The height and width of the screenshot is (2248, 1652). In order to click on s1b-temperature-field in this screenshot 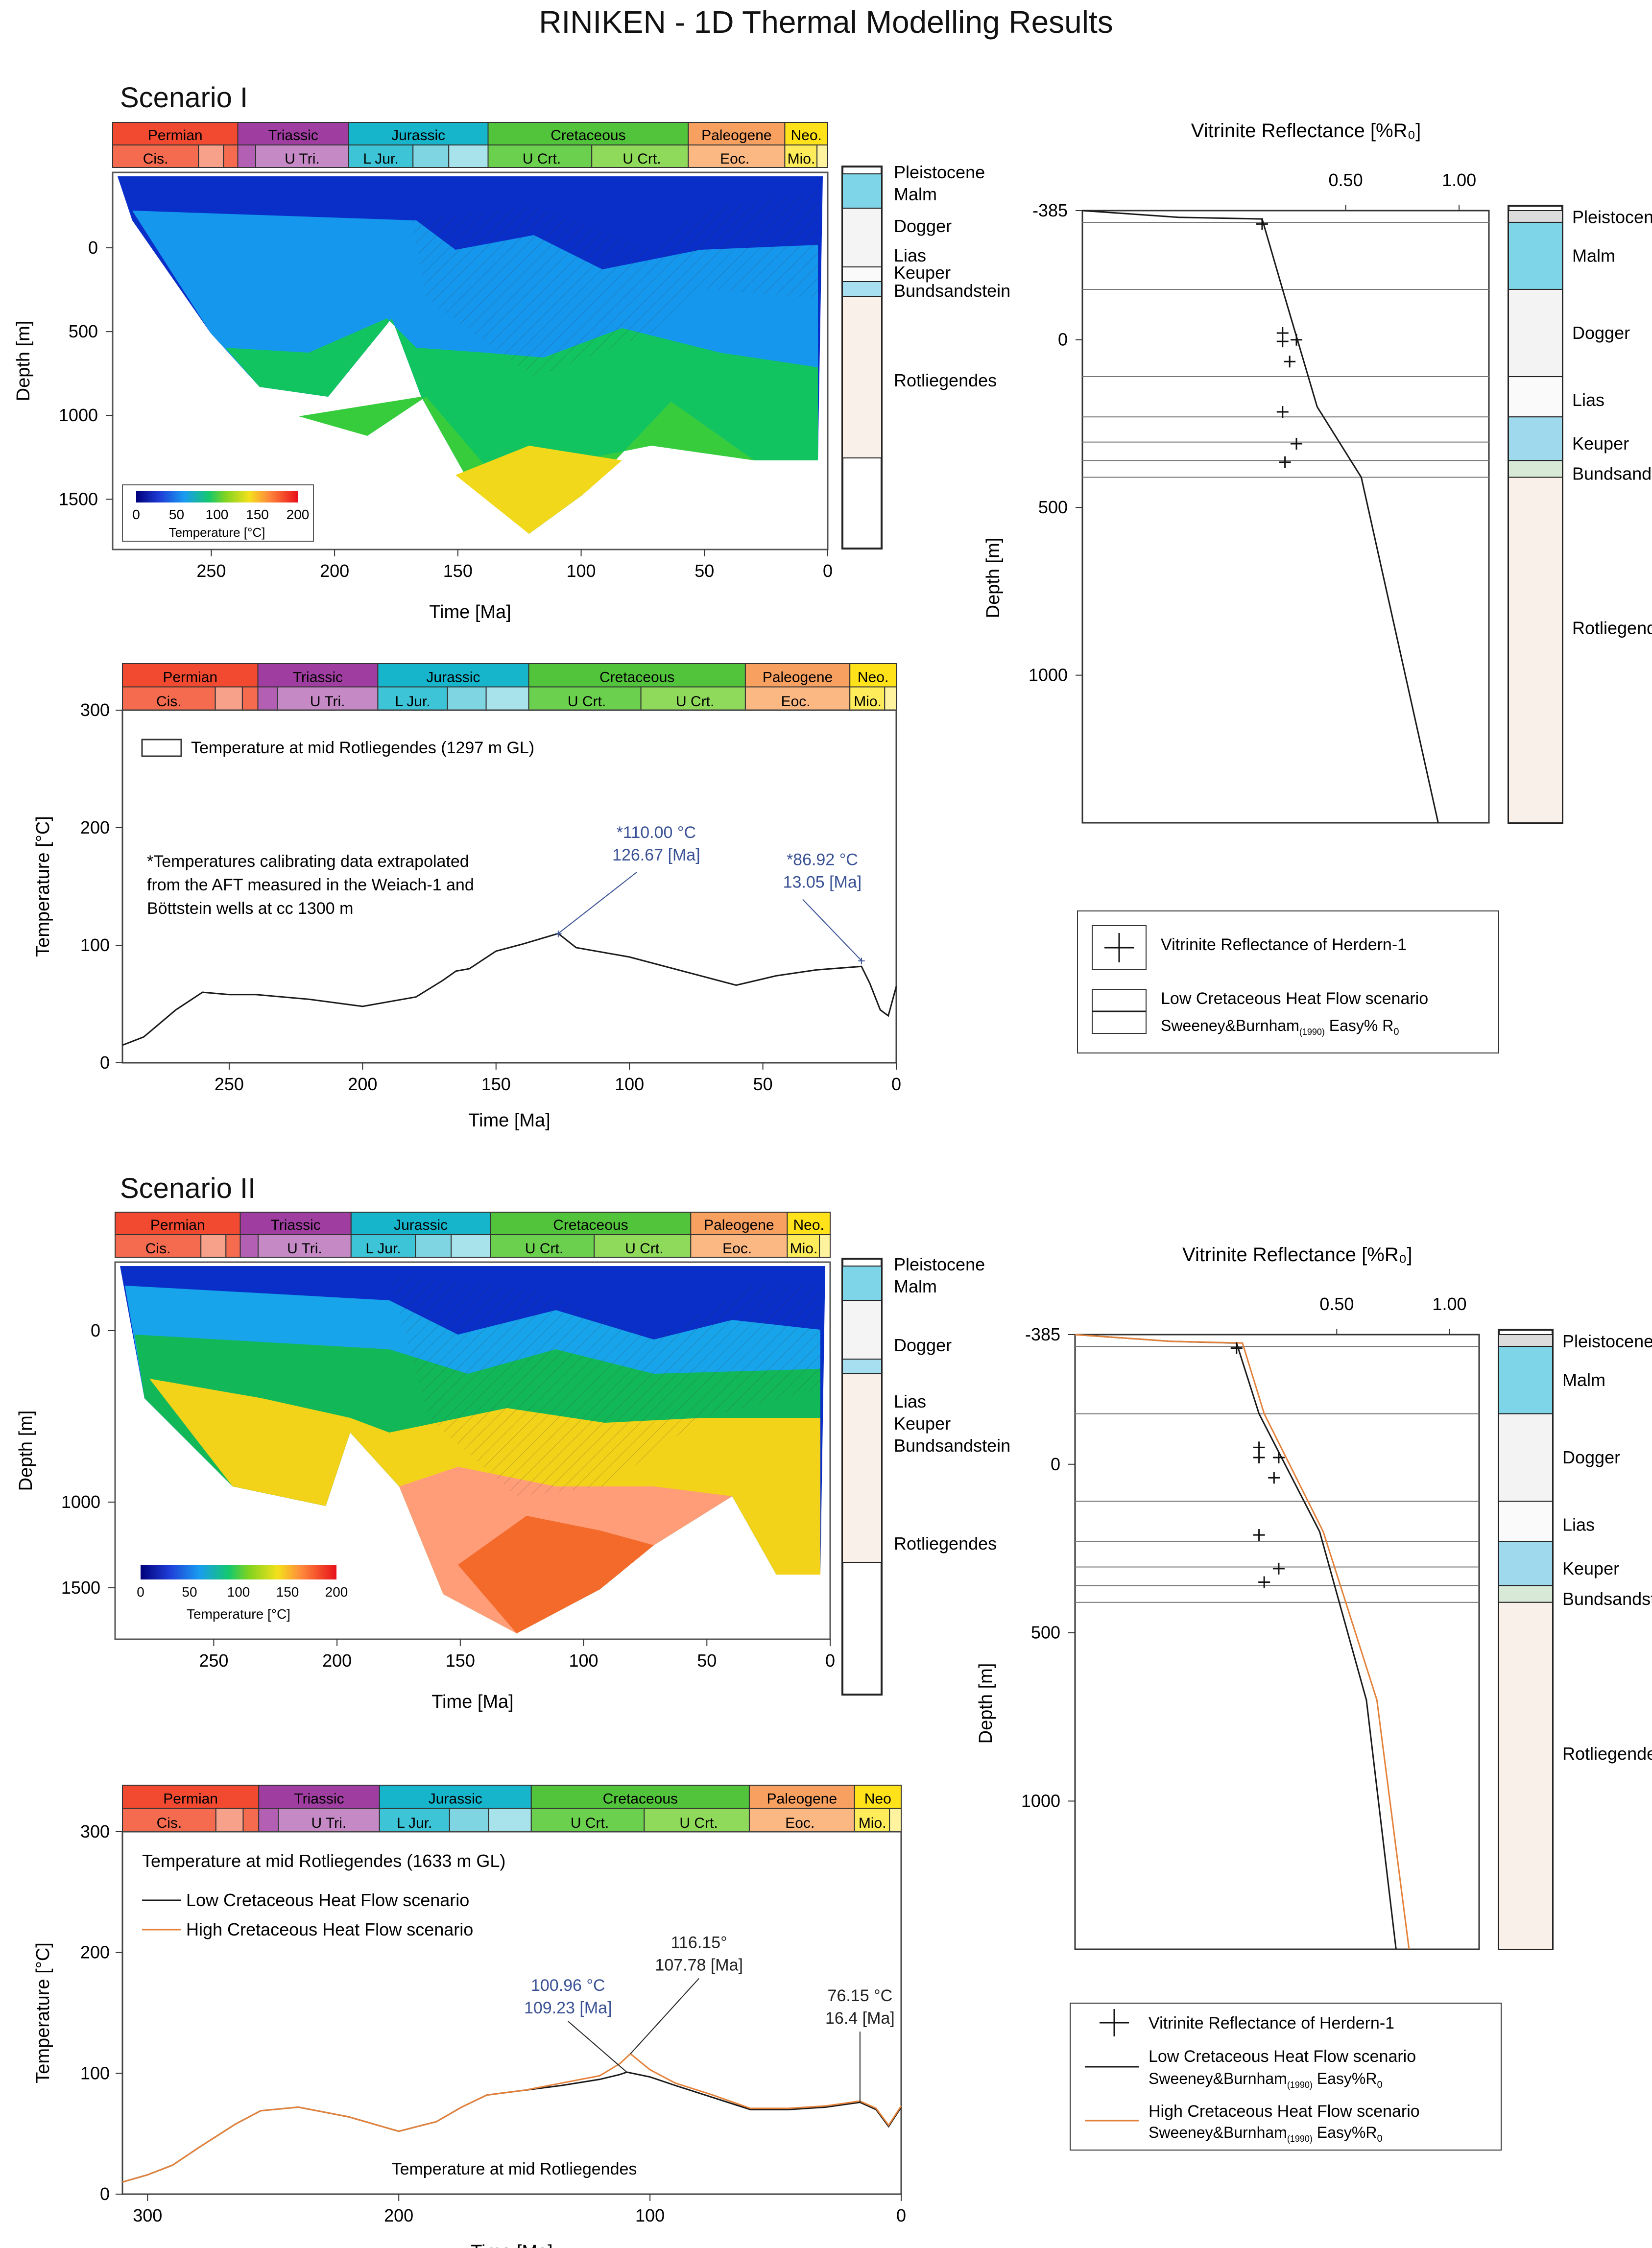, I will do `click(471, 355)`.